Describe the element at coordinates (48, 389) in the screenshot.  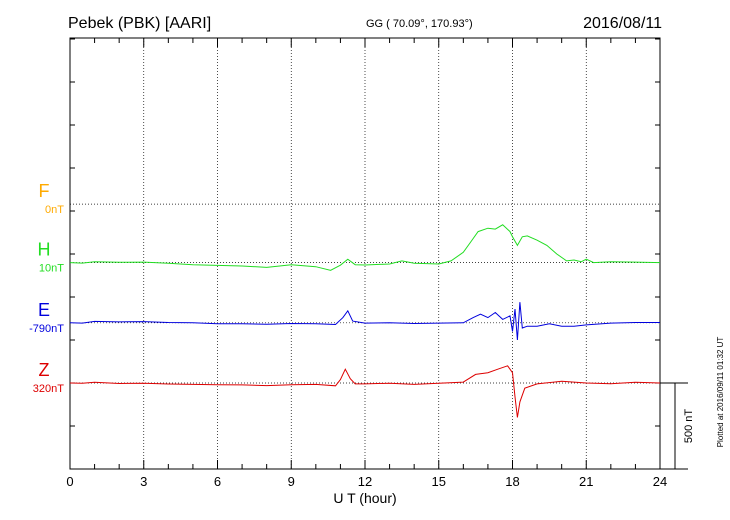
I see `series-baseline-Z: 320nT` at that location.